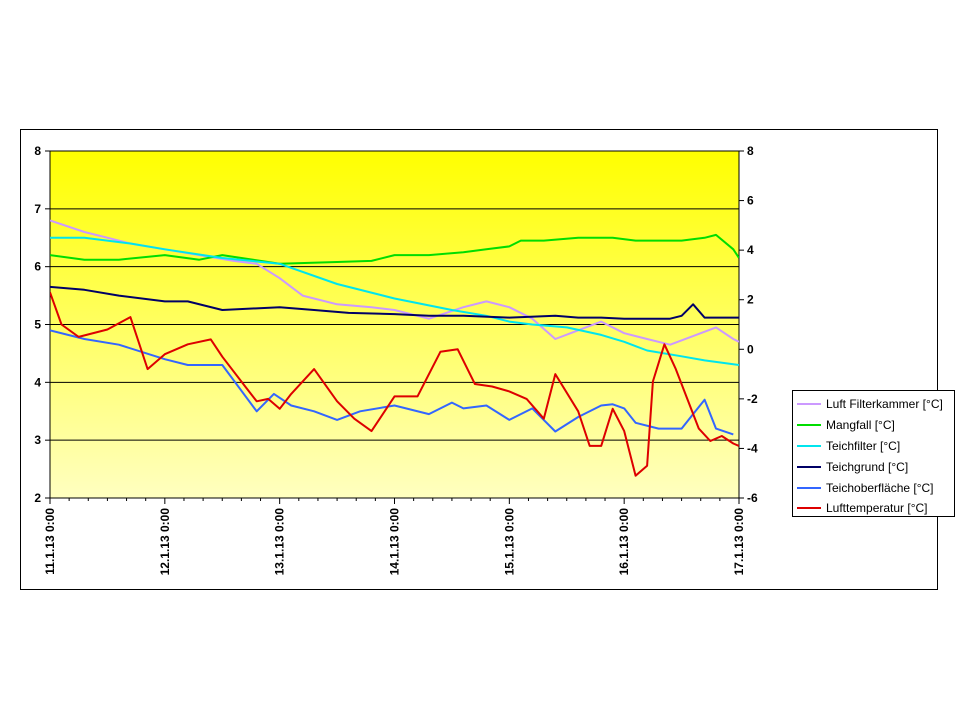 This screenshot has height=720, width=960. What do you see at coordinates (37, 267) in the screenshot?
I see `y-left-tick-label: 6` at bounding box center [37, 267].